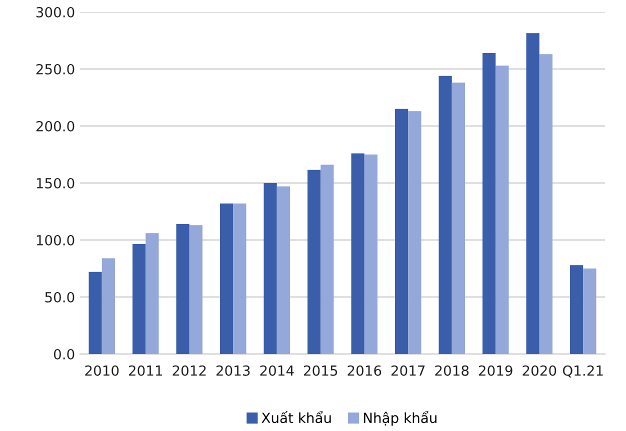 This screenshot has width=626, height=431. I want to click on x-tick-label: 2016, so click(365, 370).